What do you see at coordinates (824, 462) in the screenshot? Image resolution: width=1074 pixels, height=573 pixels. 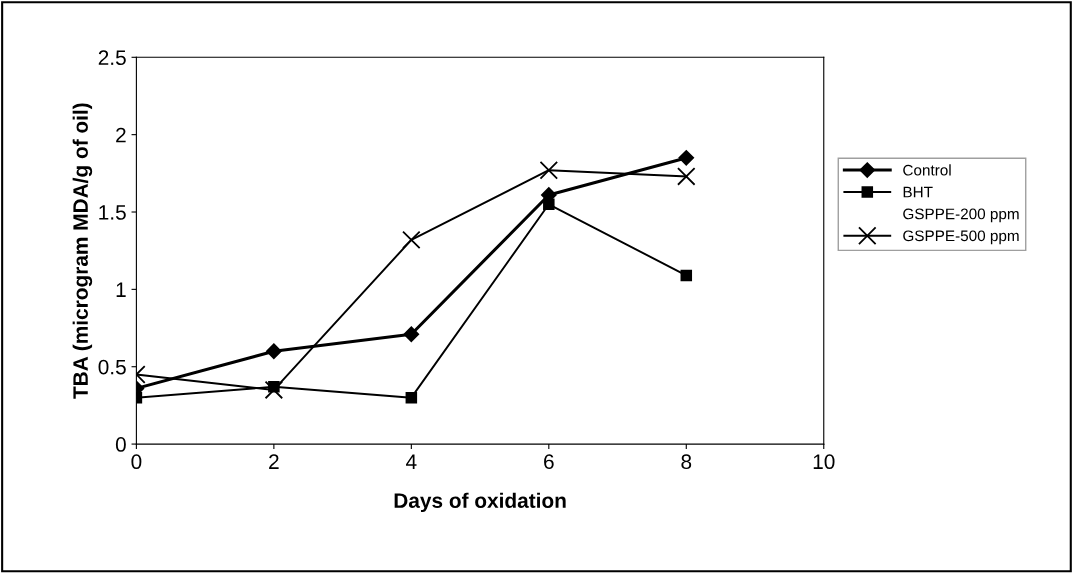 I see `x-tick-label: 10` at bounding box center [824, 462].